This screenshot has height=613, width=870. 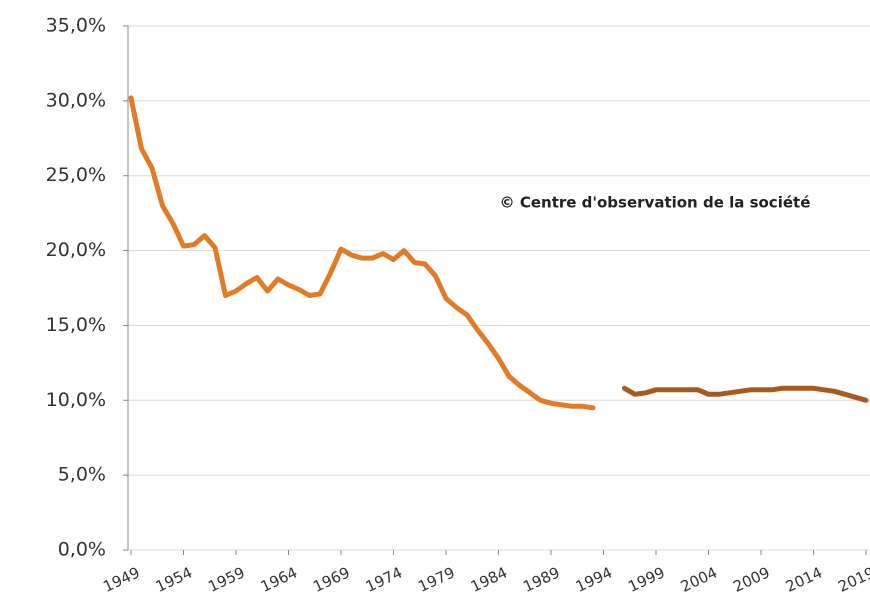 What do you see at coordinates (174, 579) in the screenshot?
I see `x-tick-label: 1954` at bounding box center [174, 579].